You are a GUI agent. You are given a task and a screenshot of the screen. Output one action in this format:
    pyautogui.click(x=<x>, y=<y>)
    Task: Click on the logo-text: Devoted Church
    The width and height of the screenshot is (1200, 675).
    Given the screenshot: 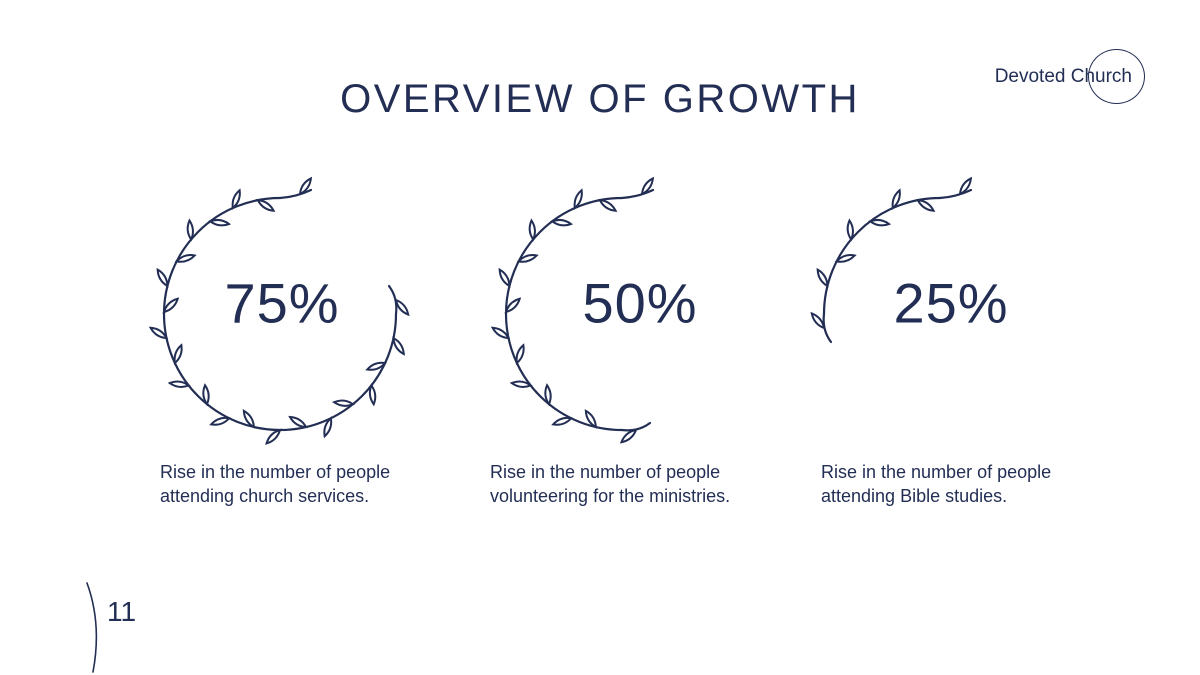 What is the action you would take?
    pyautogui.click(x=1063, y=76)
    